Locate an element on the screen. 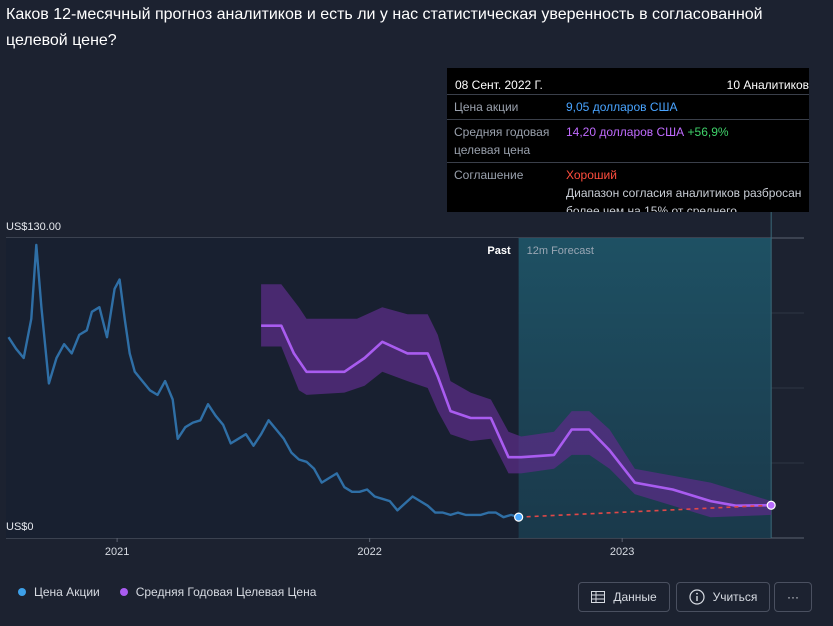 This screenshot has width=833, height=626. legend-dot-price is located at coordinates (22, 592).